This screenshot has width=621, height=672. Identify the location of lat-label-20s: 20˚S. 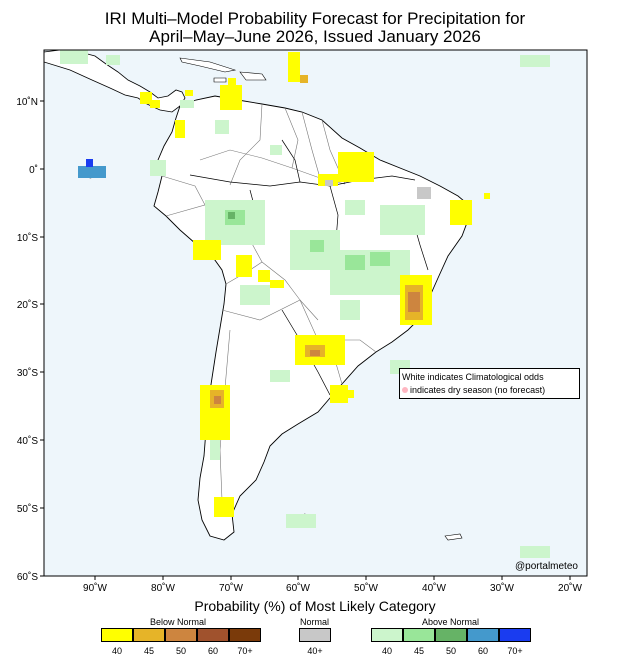
(27, 305).